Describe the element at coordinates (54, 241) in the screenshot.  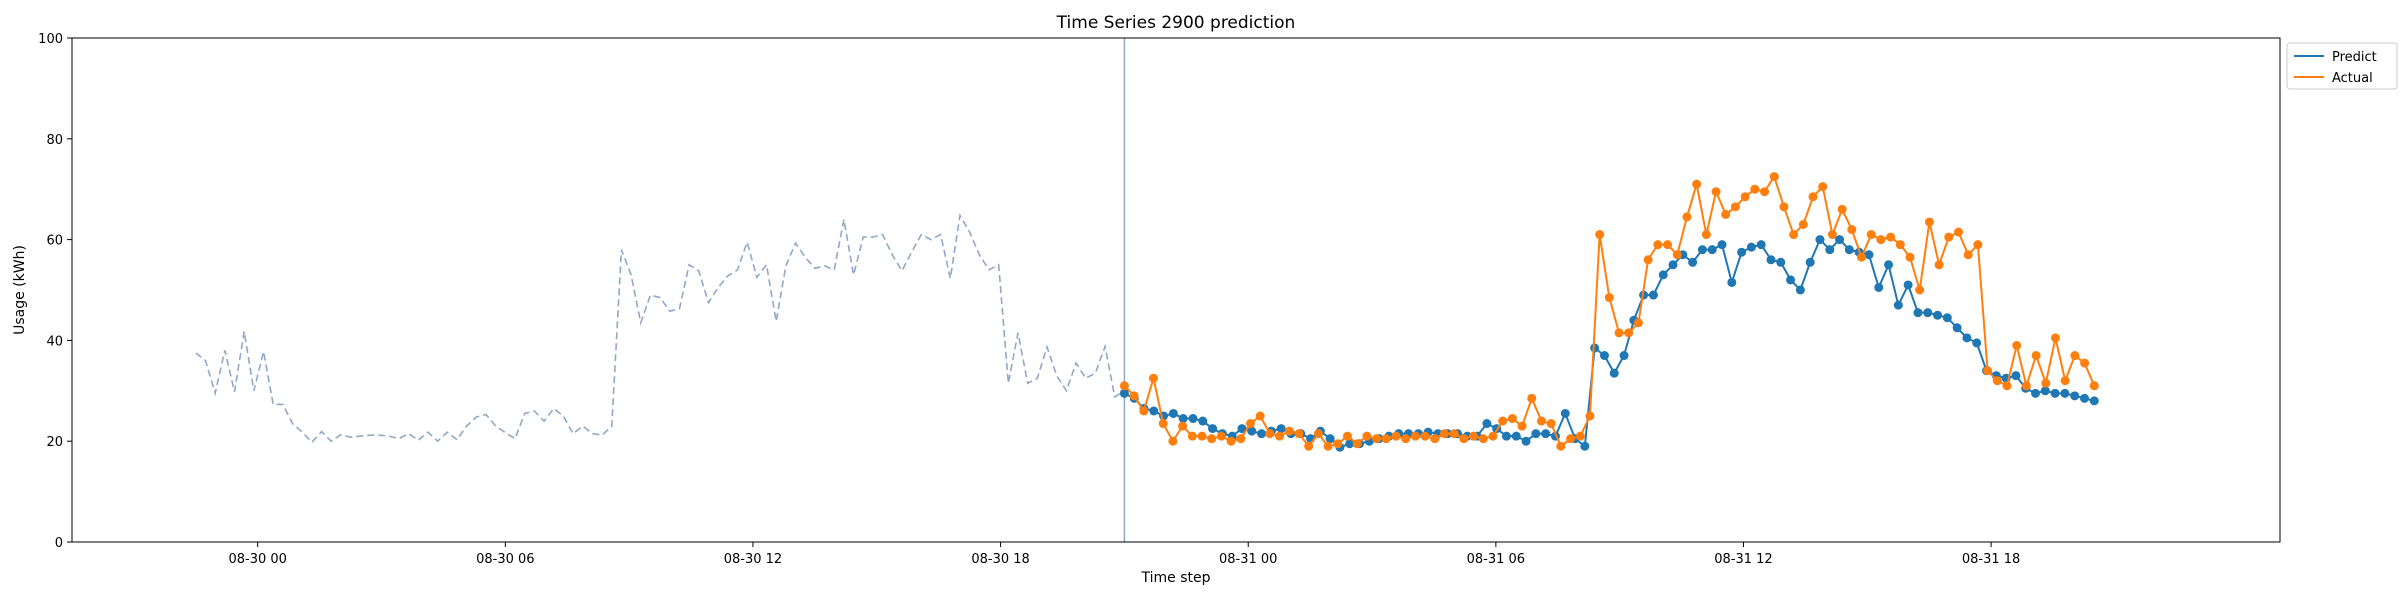
I see `y-tick-label: 60` at that location.